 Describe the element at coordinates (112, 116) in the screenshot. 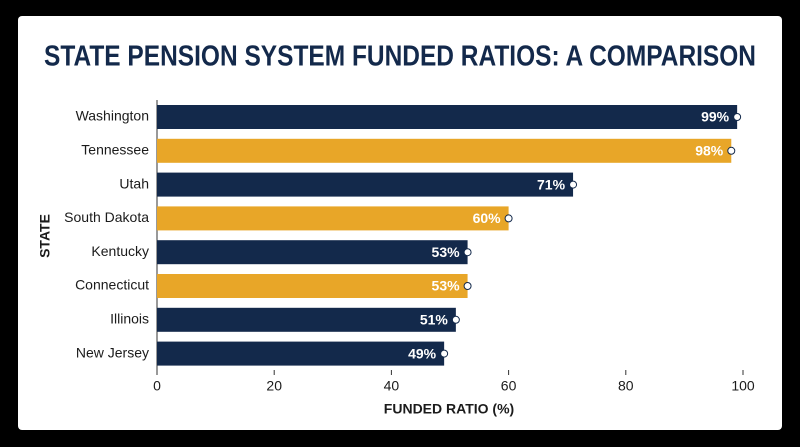

I see `y-tick-label: Washington` at that location.